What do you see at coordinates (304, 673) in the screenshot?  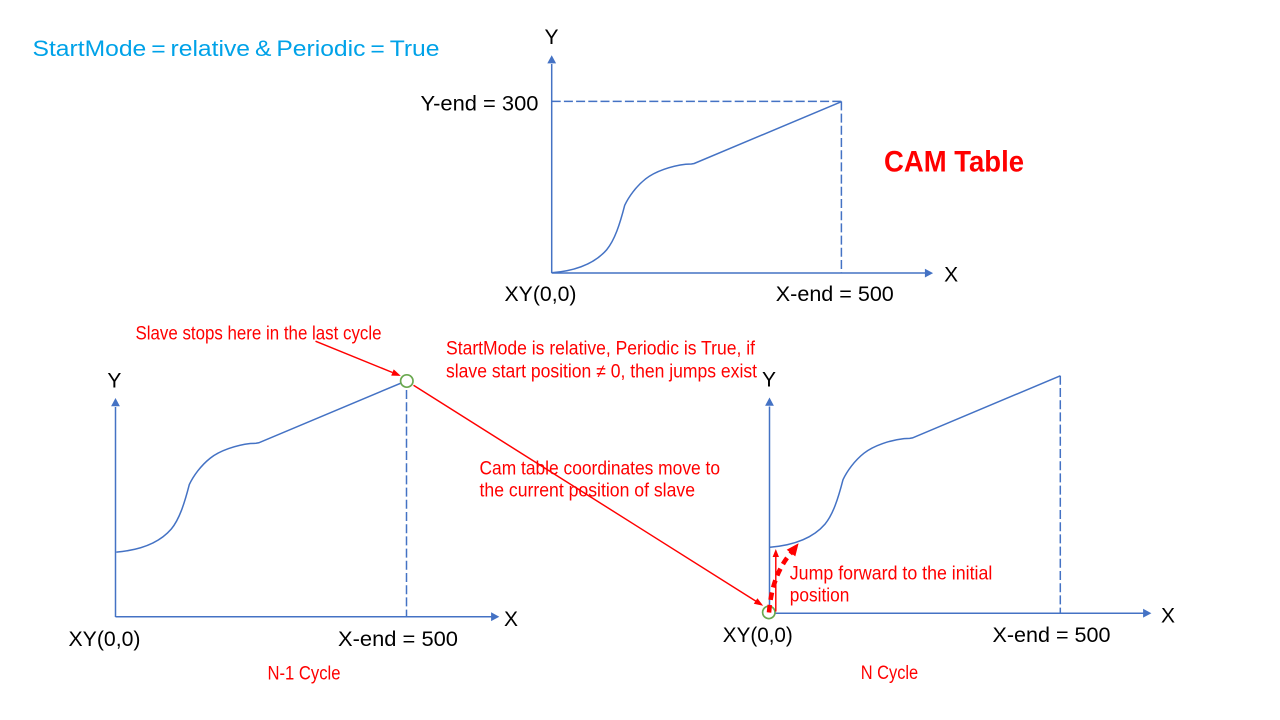 I see `svg-text: N-1 Cycle` at bounding box center [304, 673].